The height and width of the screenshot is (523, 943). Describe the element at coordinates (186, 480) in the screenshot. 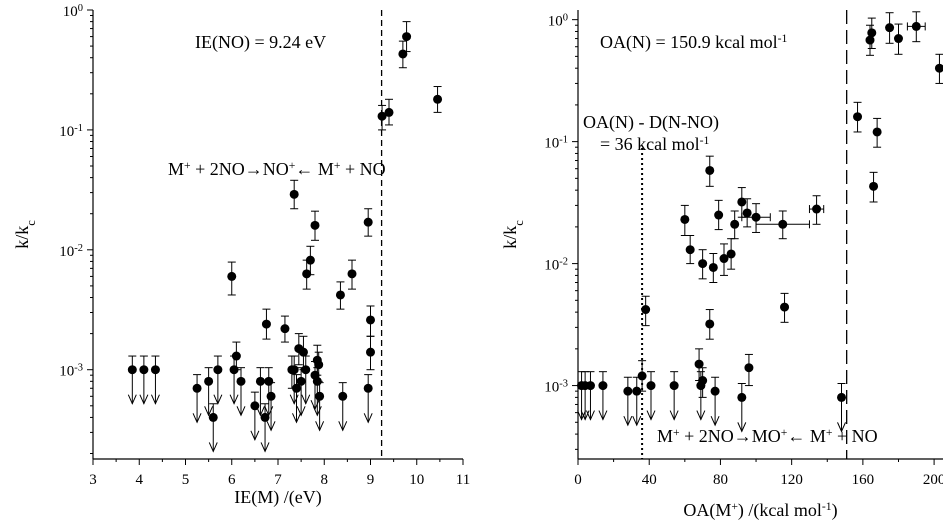

I see `x-tick-label: 5` at that location.